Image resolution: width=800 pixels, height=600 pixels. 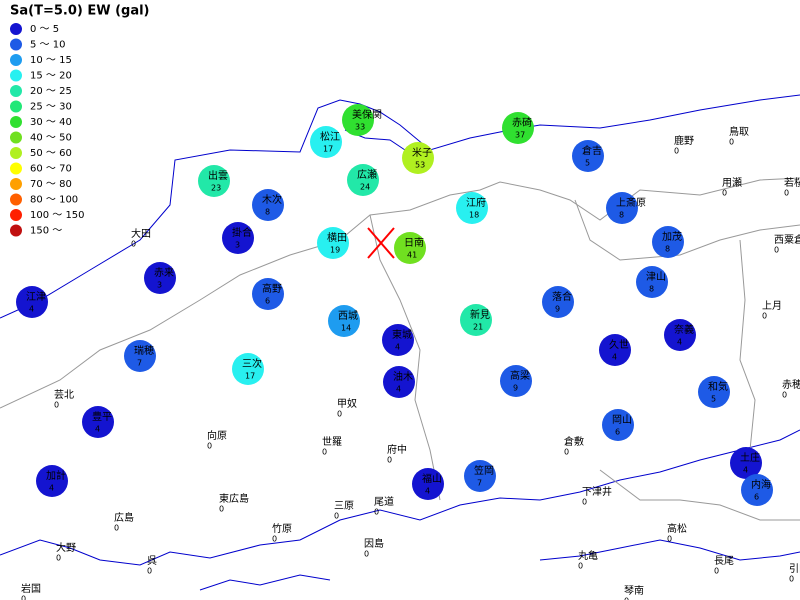 I want to click on station-name: 高野, so click(x=272, y=288).